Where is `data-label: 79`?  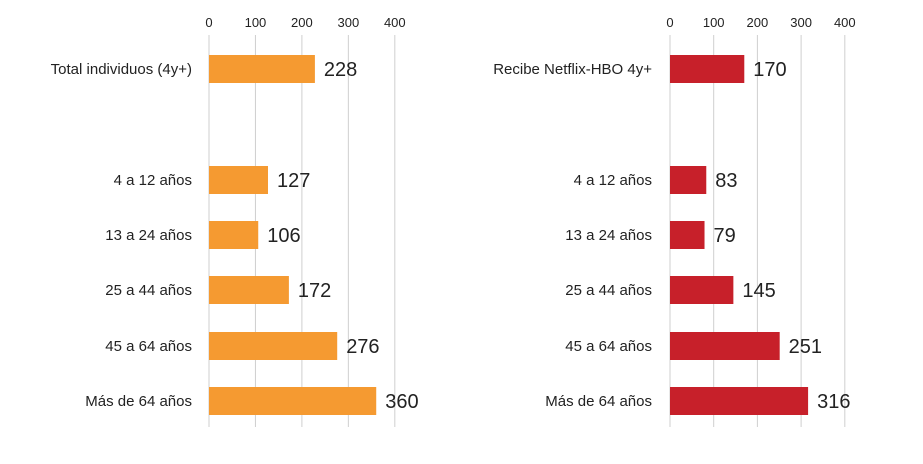
data-label: 79 is located at coordinates (725, 236).